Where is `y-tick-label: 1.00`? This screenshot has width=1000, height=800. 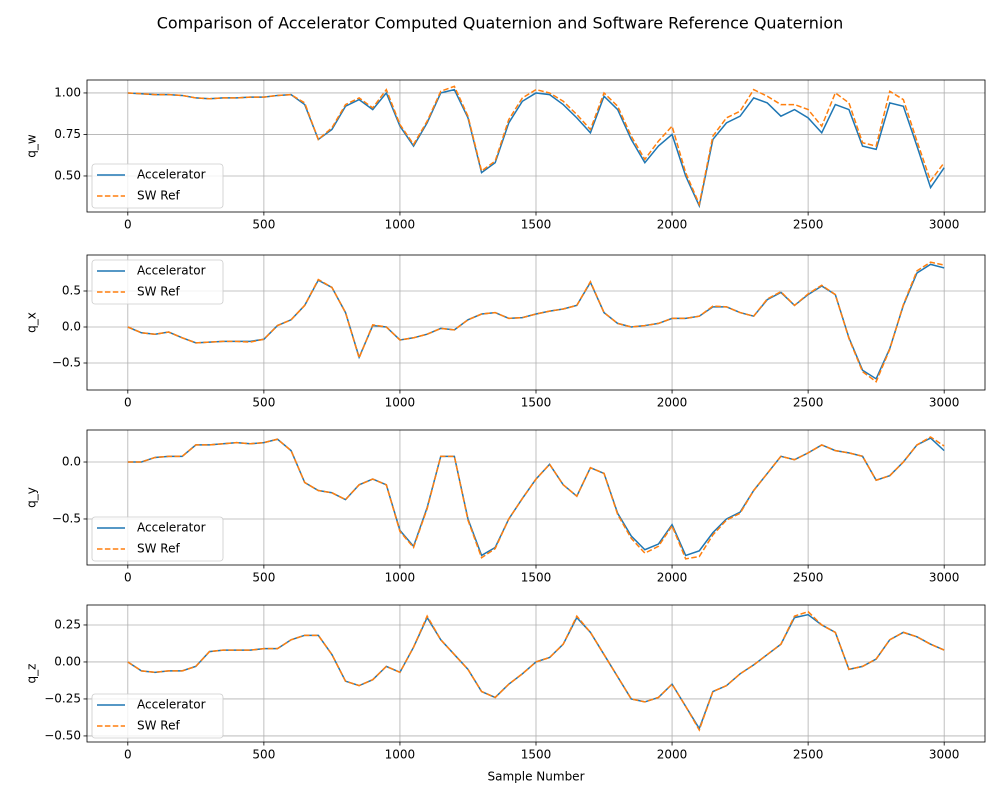 y-tick-label: 1.00 is located at coordinates (67, 92).